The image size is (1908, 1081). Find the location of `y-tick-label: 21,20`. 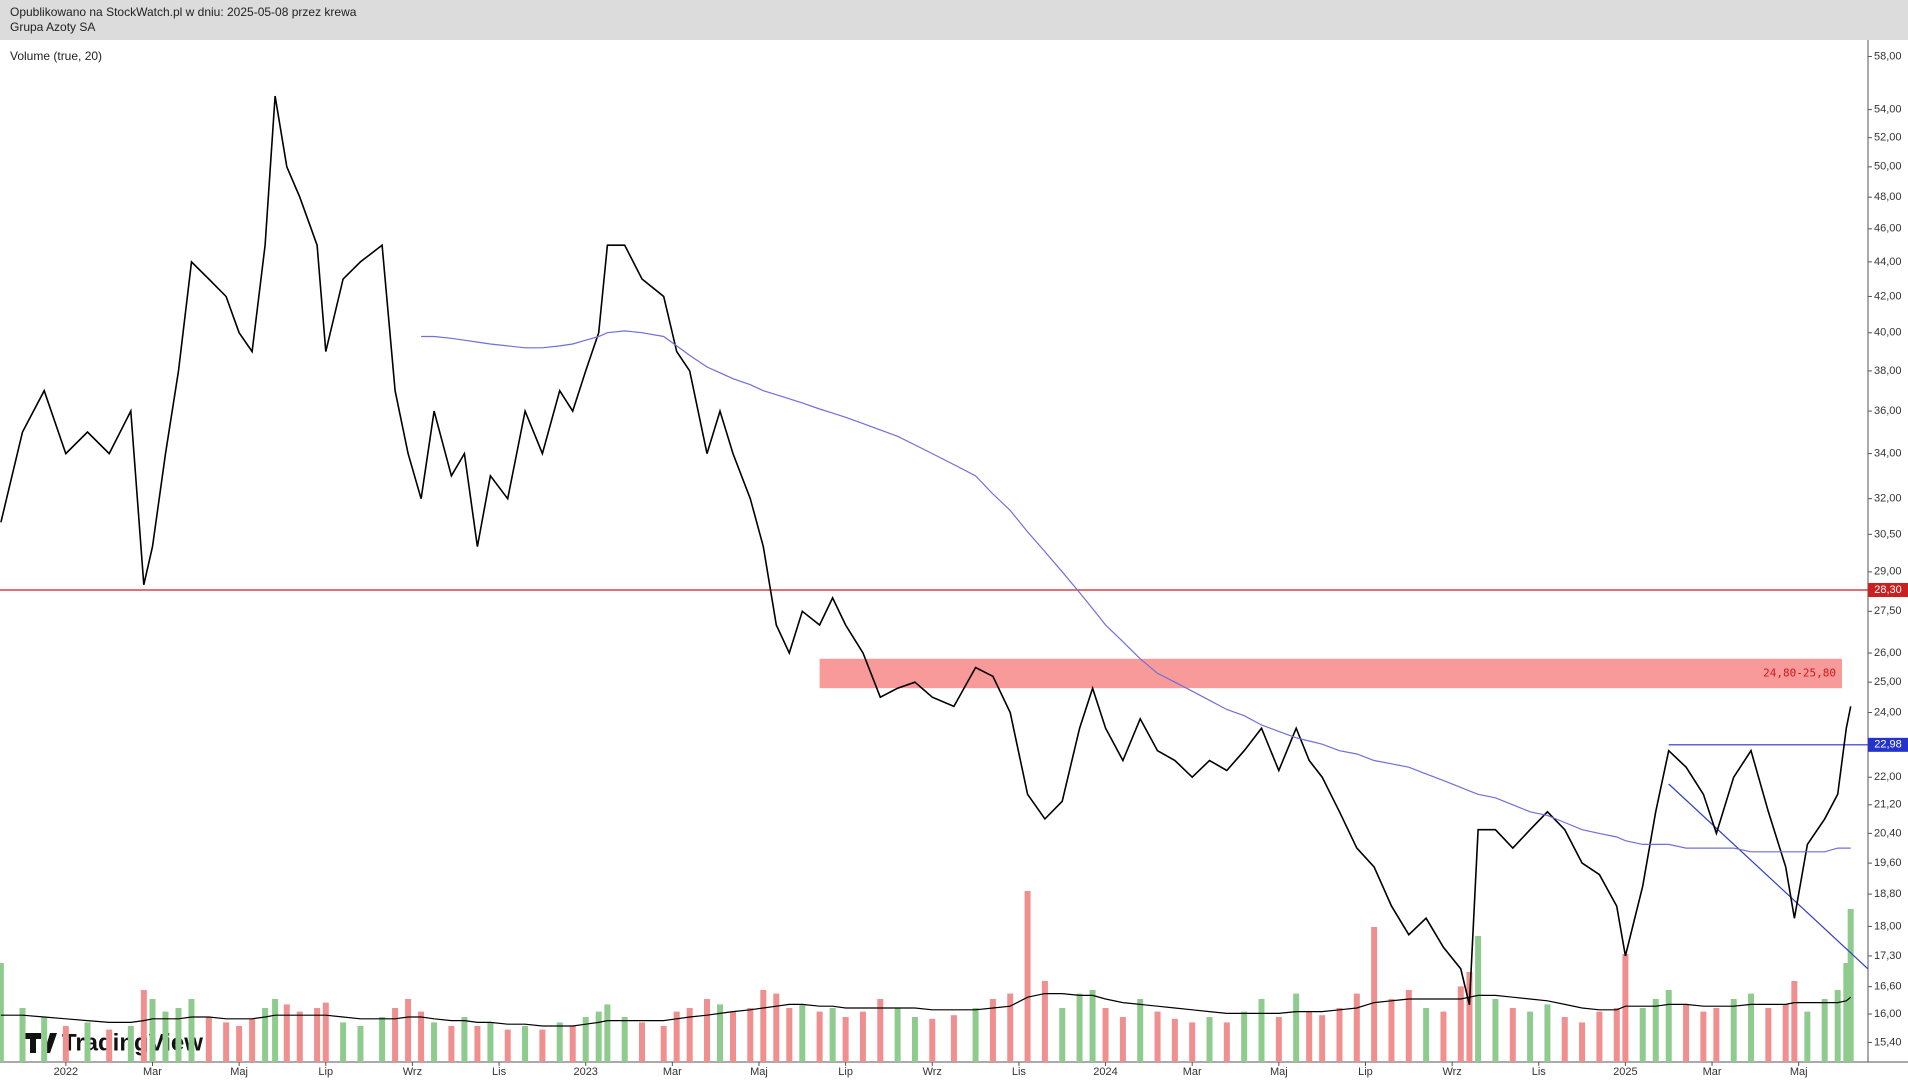

y-tick-label: 21,20 is located at coordinates (1888, 805).